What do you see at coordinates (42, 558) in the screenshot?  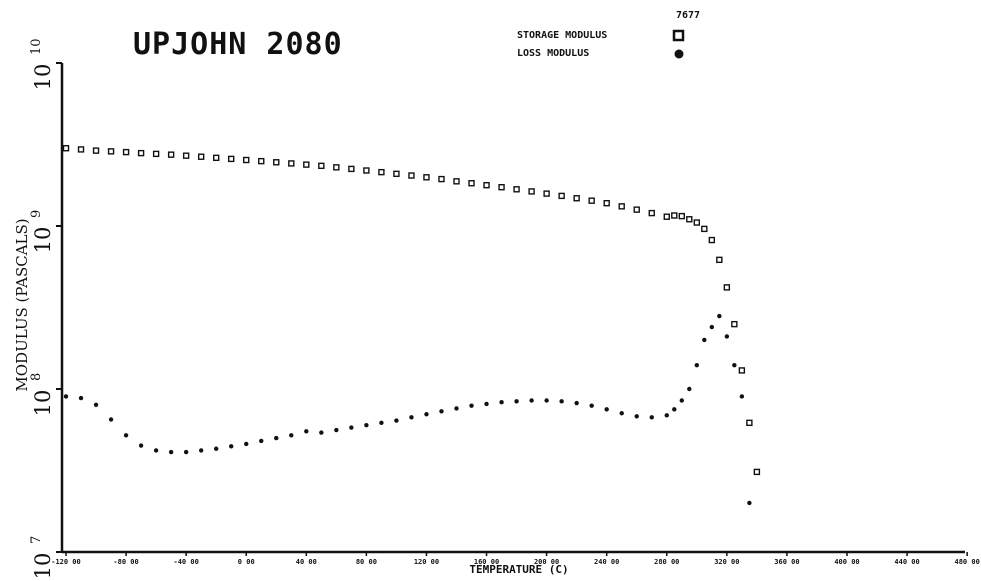 I see `y-tick-label: 10 7` at bounding box center [42, 558].